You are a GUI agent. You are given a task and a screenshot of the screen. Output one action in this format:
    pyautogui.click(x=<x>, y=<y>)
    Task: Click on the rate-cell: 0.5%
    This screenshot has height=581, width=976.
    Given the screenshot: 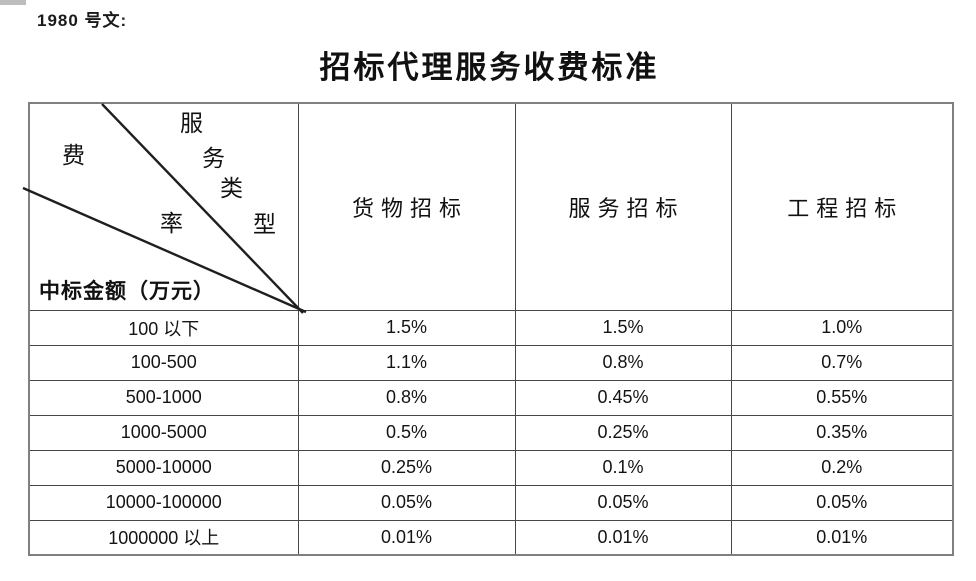 What is the action you would take?
    pyautogui.click(x=406, y=432)
    